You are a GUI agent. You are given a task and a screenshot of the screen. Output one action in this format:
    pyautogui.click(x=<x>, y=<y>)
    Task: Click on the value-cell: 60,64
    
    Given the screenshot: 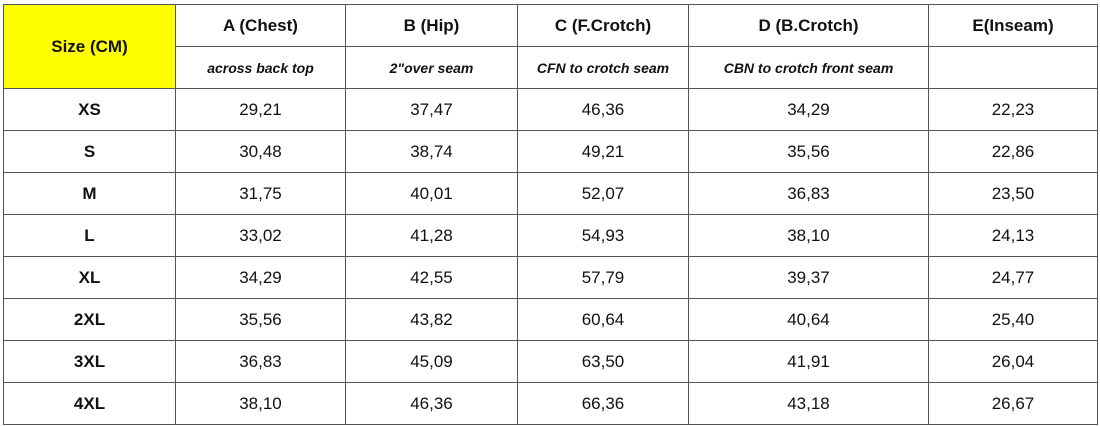 What is the action you would take?
    pyautogui.click(x=603, y=319)
    